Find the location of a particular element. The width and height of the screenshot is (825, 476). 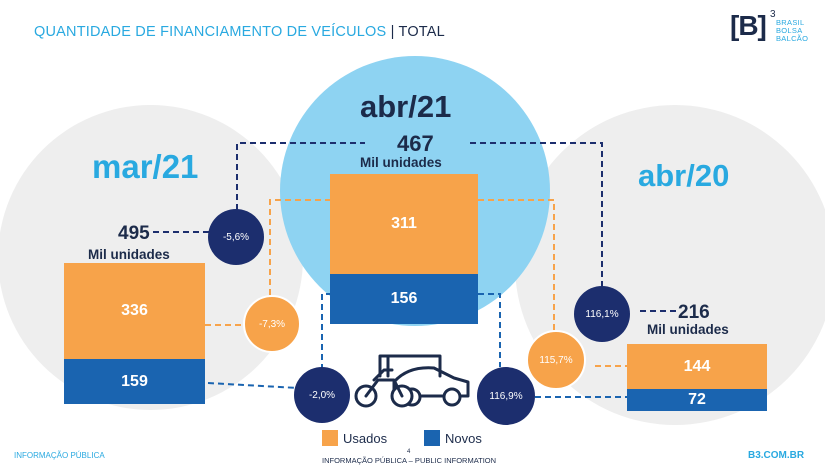

connector-new-left is located at coordinates (325, 331).